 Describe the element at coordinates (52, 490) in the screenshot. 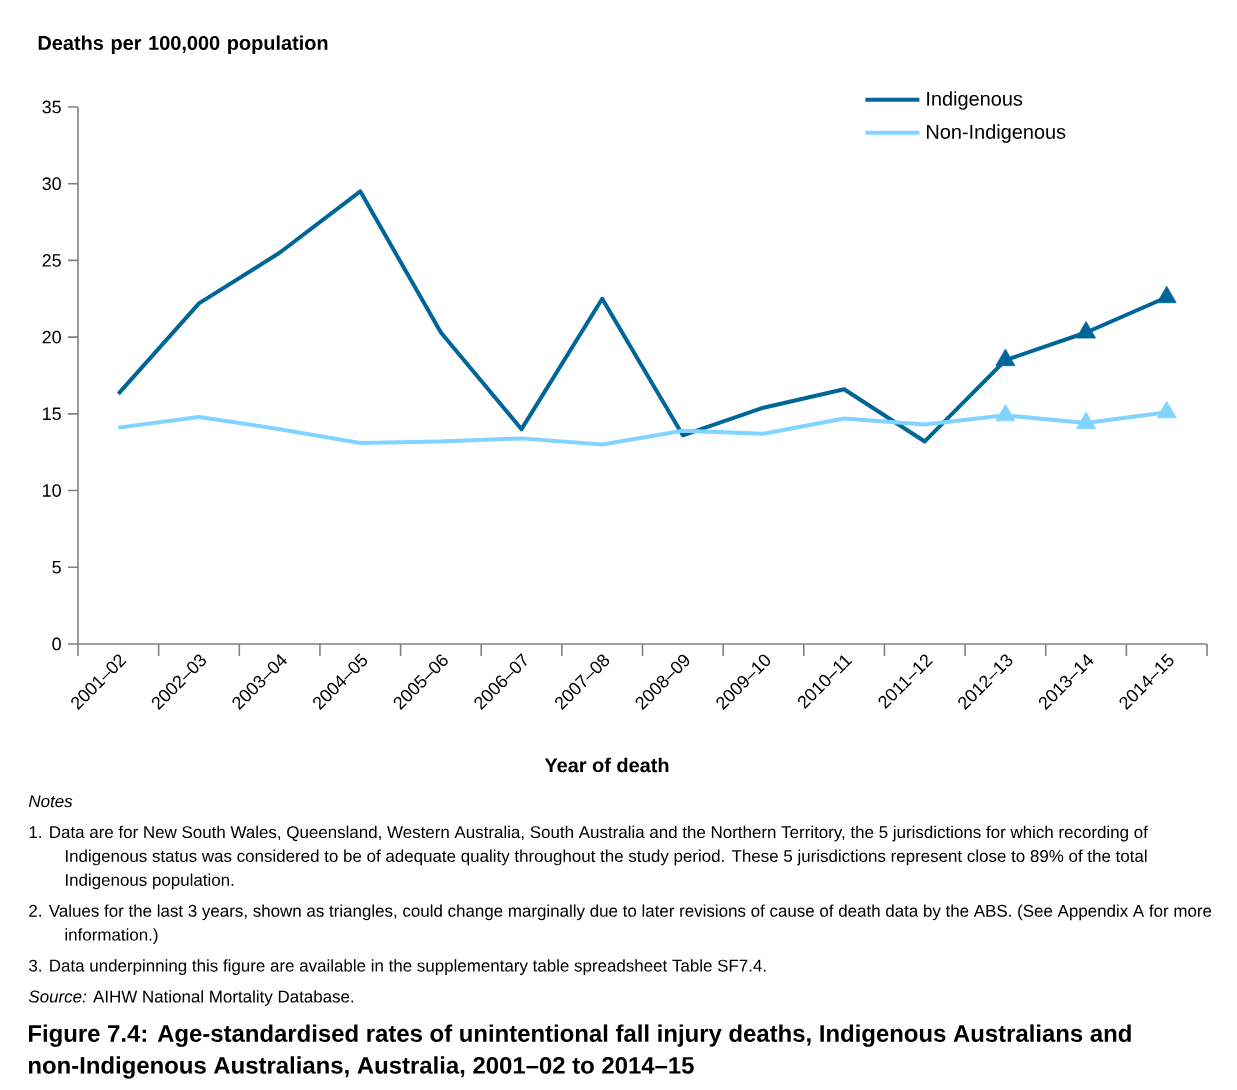

I see `y-tick-label: 10` at that location.